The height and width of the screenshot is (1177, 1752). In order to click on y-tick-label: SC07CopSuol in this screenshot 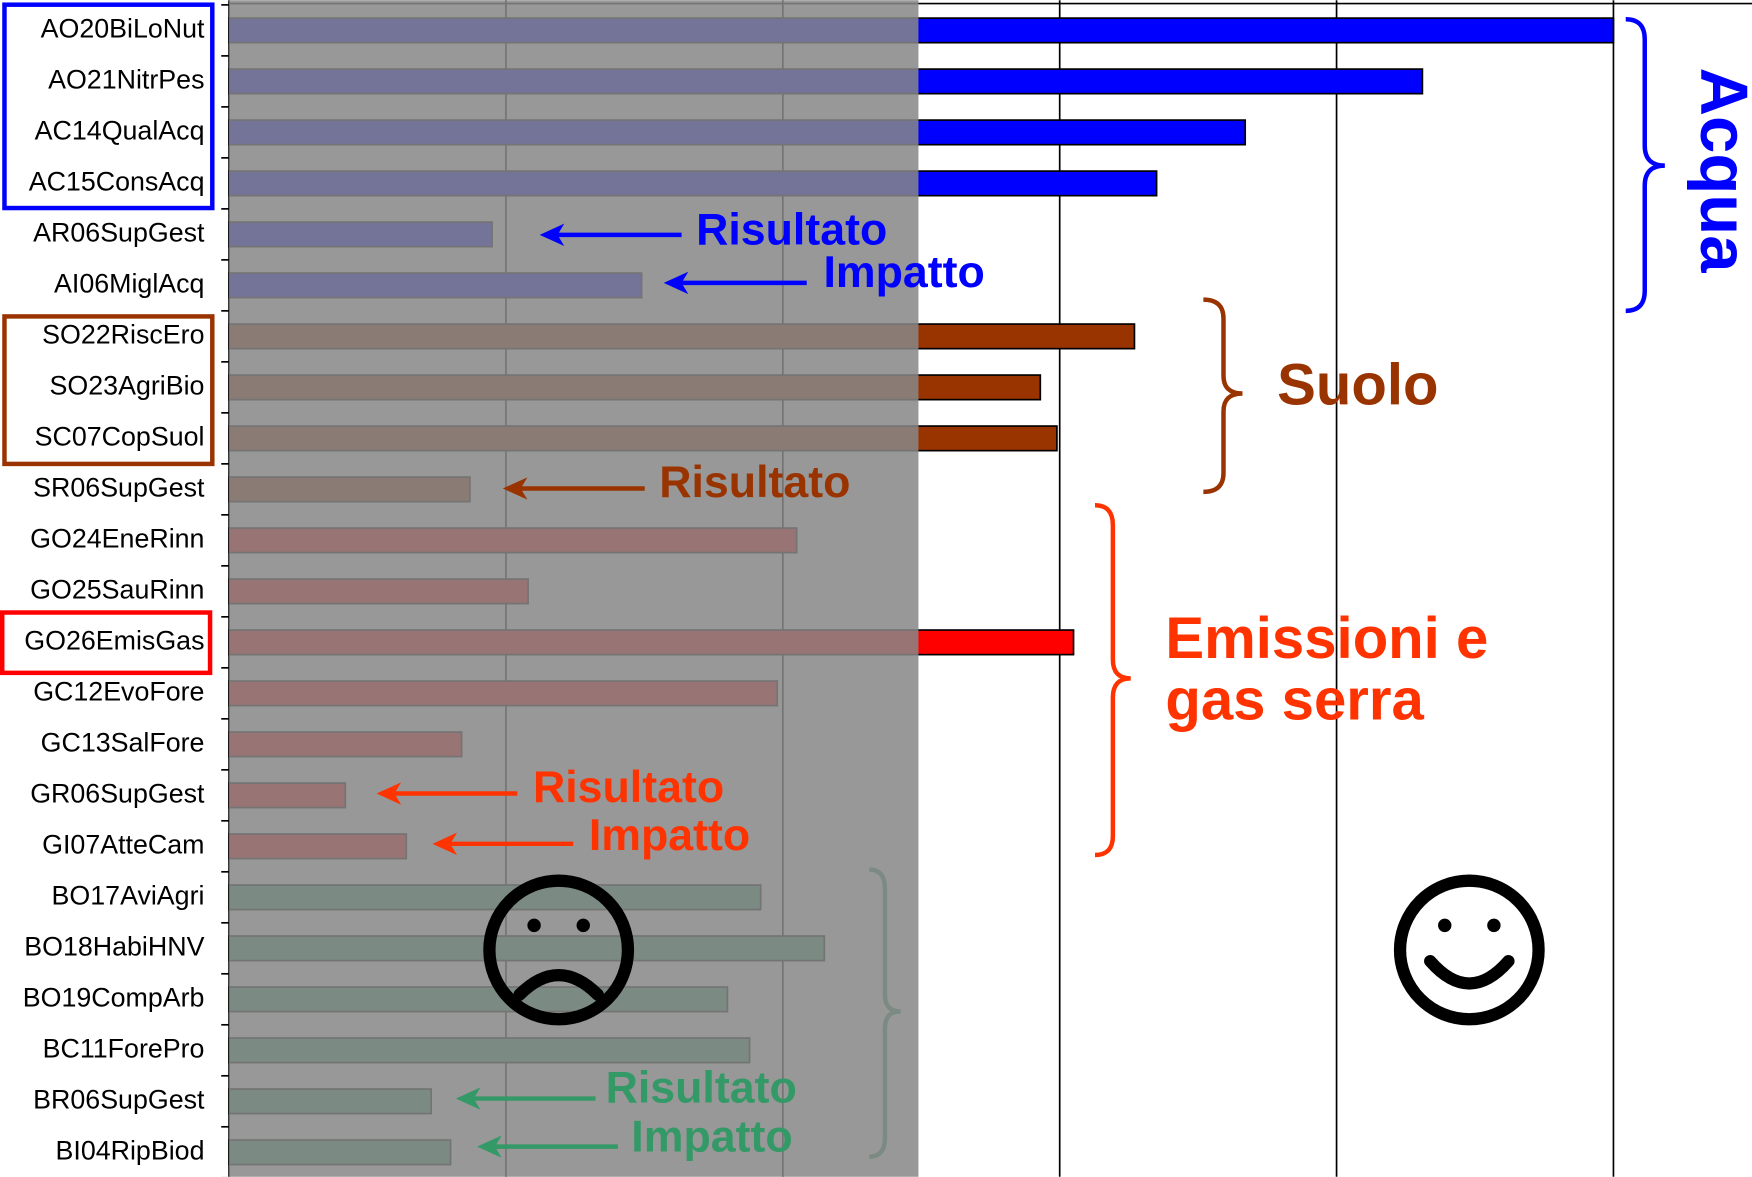, I will do `click(120, 436)`.